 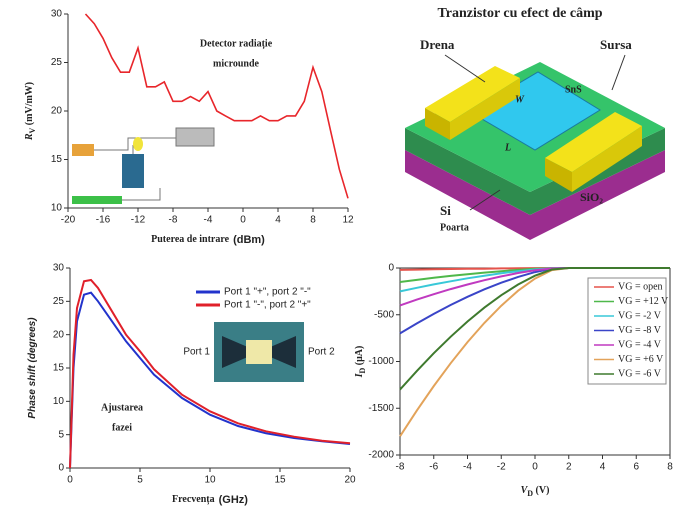 I want to click on substrate-layer, so click(x=535, y=195).